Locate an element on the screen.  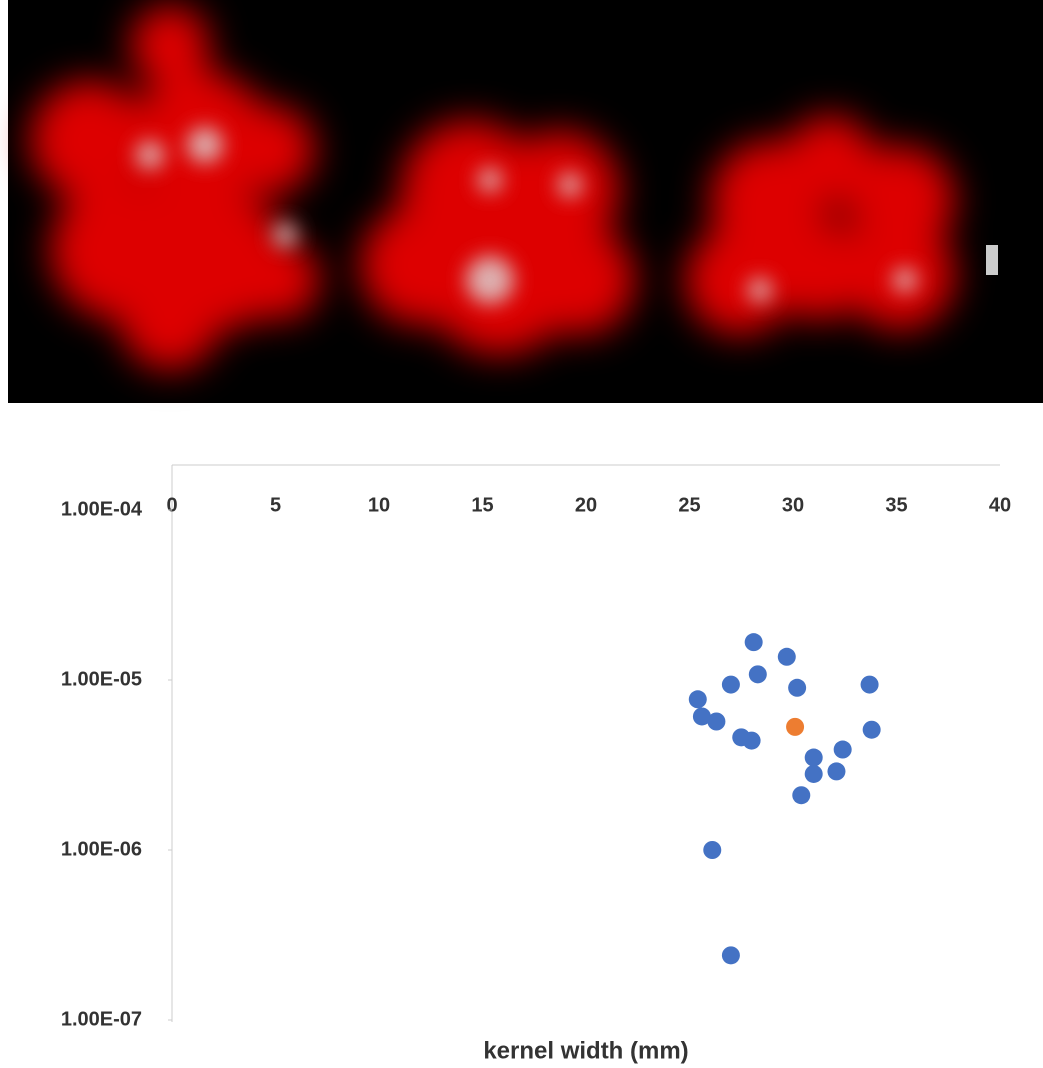
x-tick-label: 15 is located at coordinates (482, 505).